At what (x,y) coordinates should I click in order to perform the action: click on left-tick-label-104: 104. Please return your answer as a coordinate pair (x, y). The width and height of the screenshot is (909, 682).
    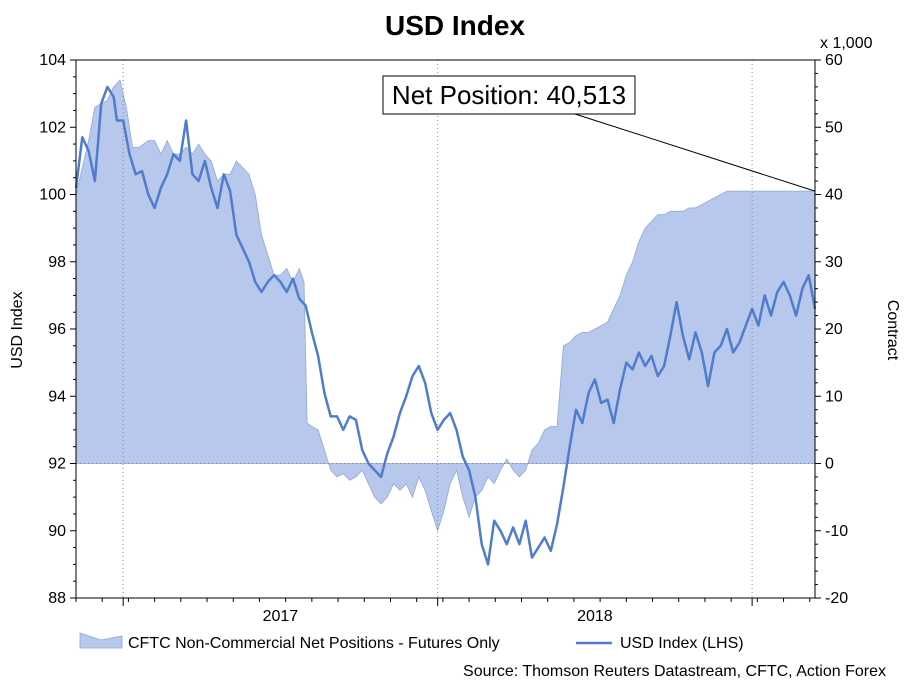
    Looking at the image, I should click on (52, 60).